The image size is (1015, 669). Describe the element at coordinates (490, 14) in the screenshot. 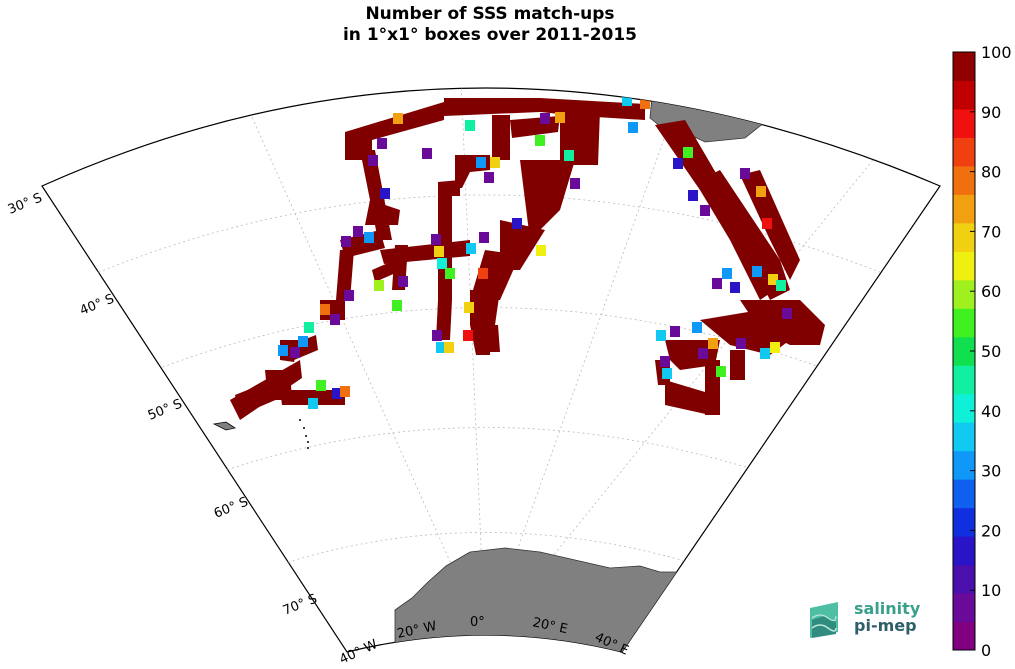

I see `title-line-1: Number of SSS match-ups` at that location.